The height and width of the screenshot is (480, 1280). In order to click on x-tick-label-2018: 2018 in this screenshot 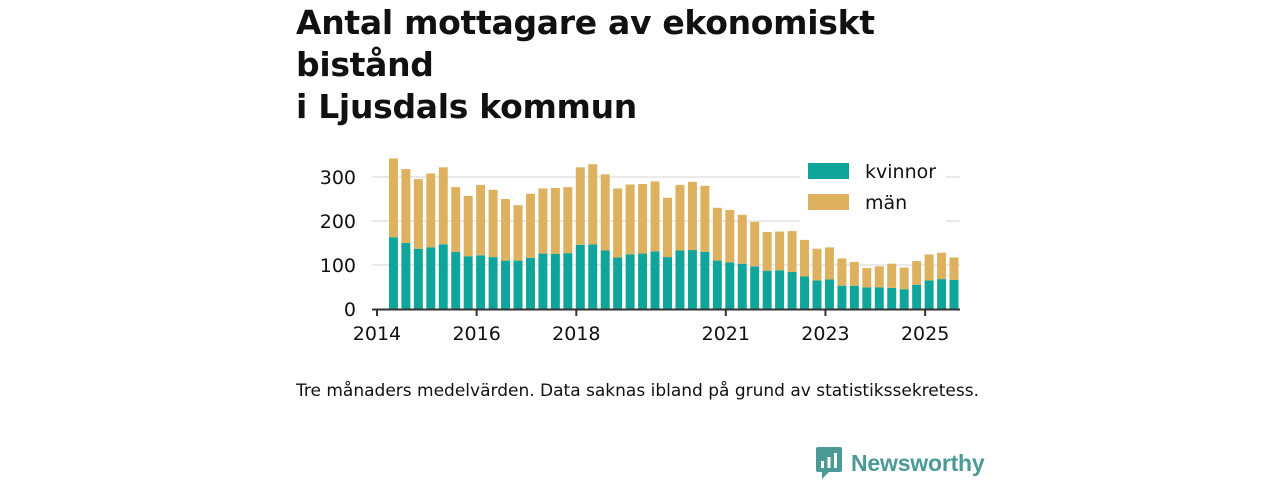, I will do `click(576, 334)`.